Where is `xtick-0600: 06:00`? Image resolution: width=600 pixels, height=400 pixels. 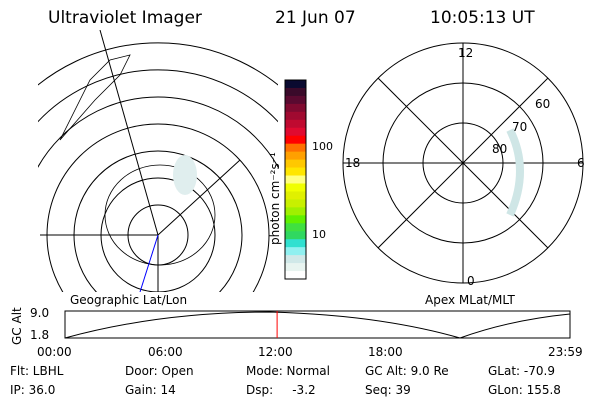 xtick-0600: 06:00 is located at coordinates (165, 352).